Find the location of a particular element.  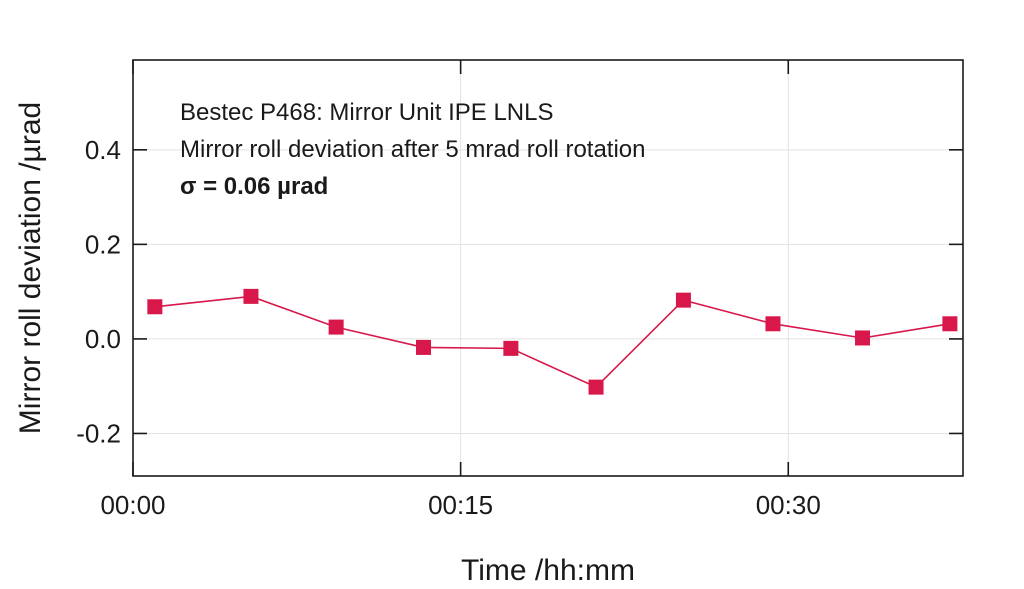

series-line is located at coordinates (552, 342).